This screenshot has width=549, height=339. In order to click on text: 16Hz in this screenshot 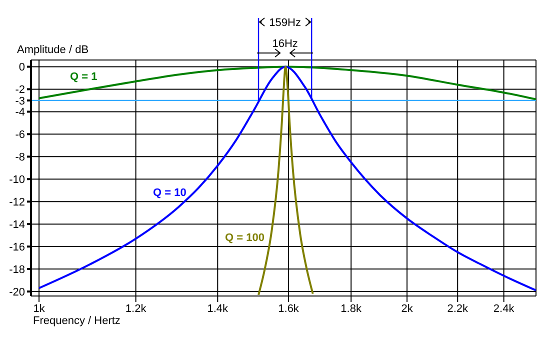, I will do `click(285, 44)`.